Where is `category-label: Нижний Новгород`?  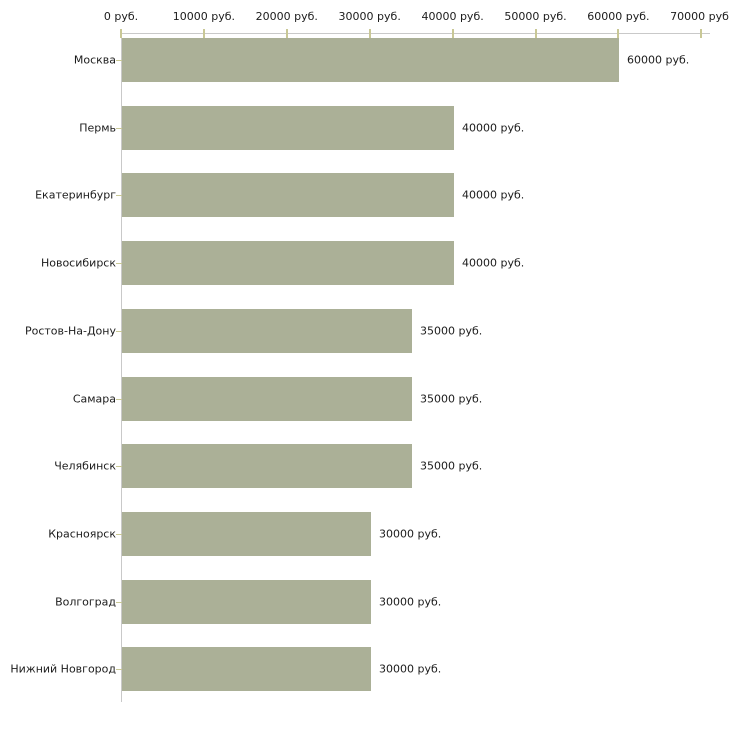 category-label: Нижний Новгород is located at coordinates (63, 669).